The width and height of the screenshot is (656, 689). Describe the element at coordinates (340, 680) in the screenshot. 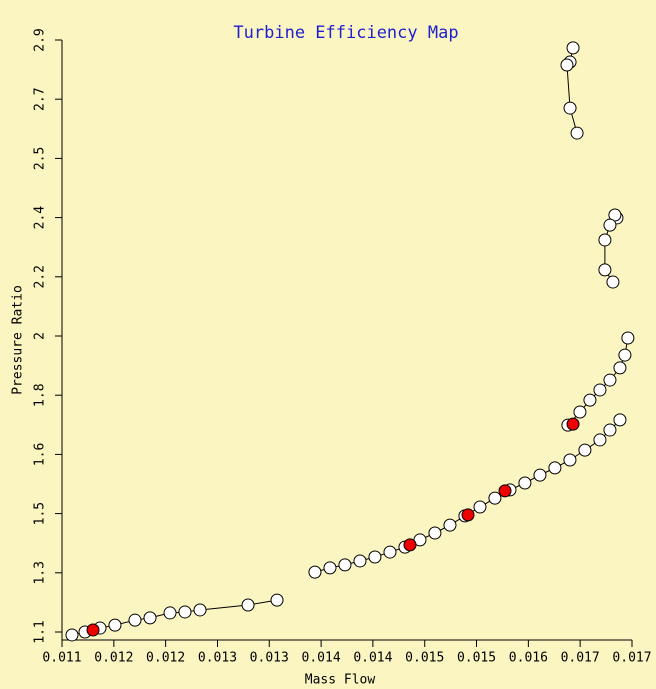

I see `x-axis-label: Mass Flow` at that location.